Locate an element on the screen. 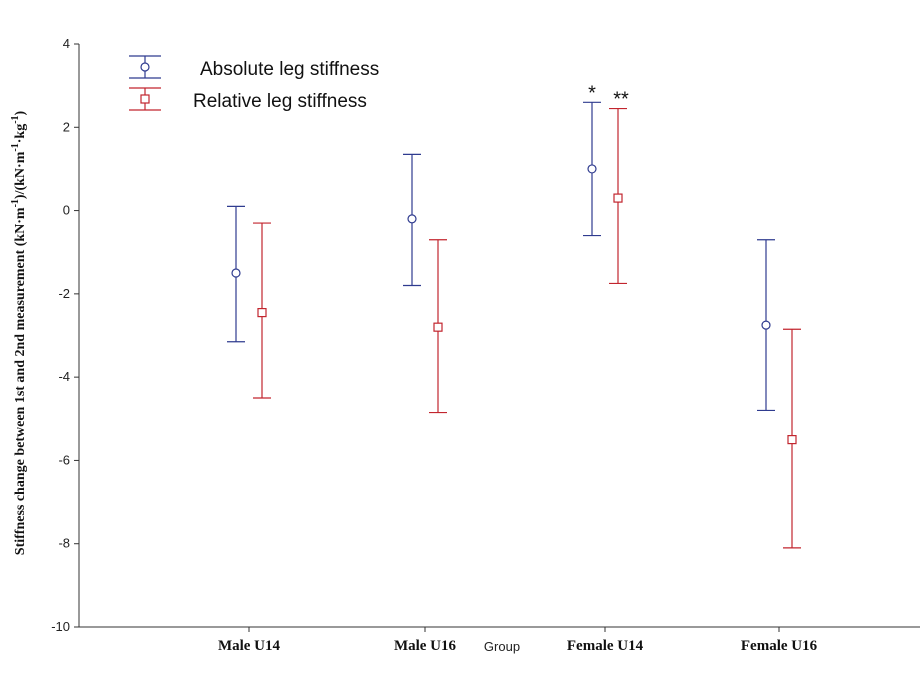 The image size is (922, 683). legend-label: Relative leg stiffness is located at coordinates (280, 101).